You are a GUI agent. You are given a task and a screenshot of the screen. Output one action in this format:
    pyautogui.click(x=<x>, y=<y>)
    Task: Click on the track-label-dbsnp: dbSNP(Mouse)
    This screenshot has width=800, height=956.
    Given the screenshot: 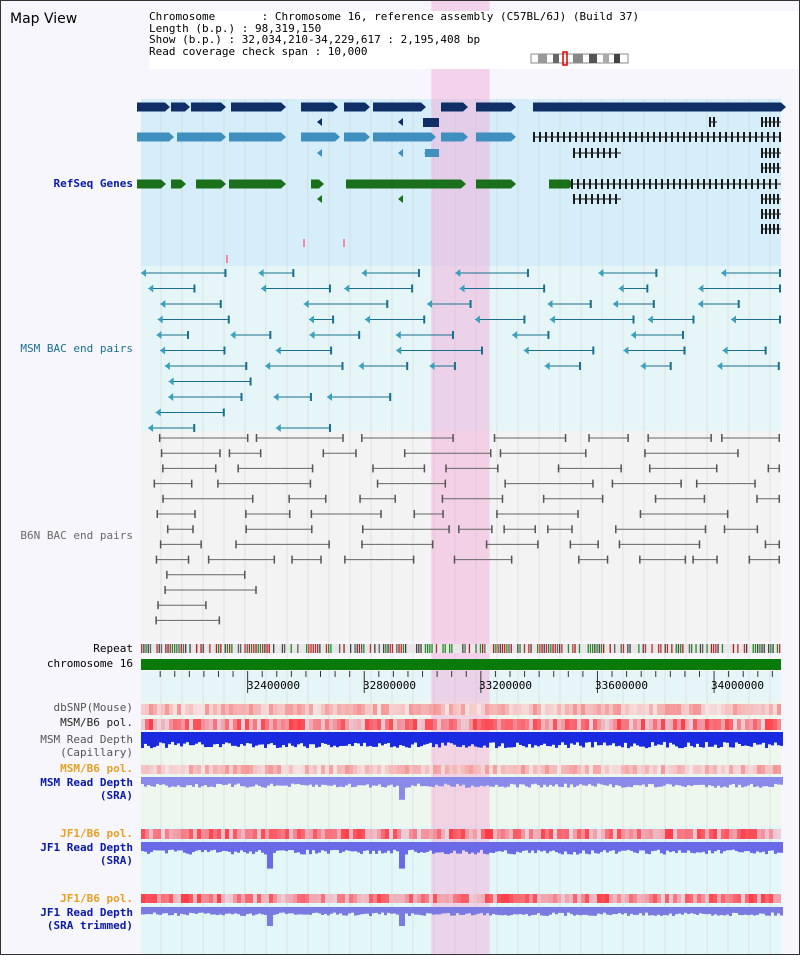 What is the action you would take?
    pyautogui.click(x=93, y=707)
    